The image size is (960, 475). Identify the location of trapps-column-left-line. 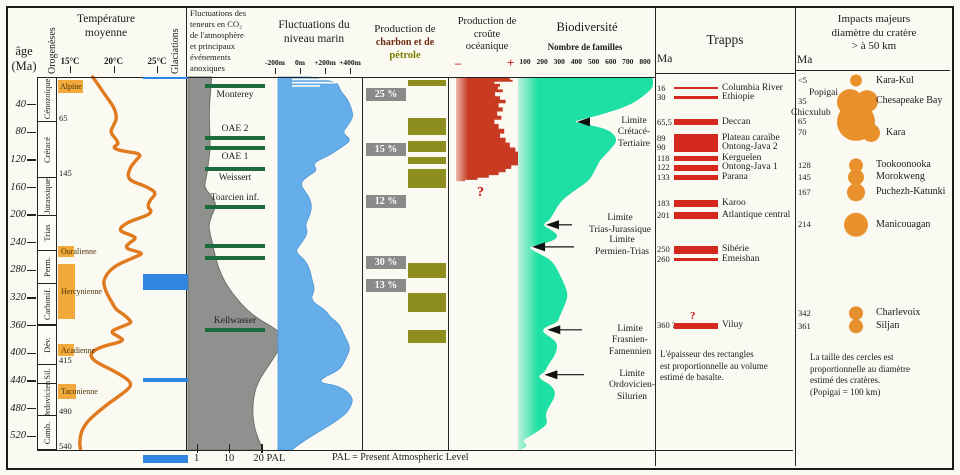
(656, 237).